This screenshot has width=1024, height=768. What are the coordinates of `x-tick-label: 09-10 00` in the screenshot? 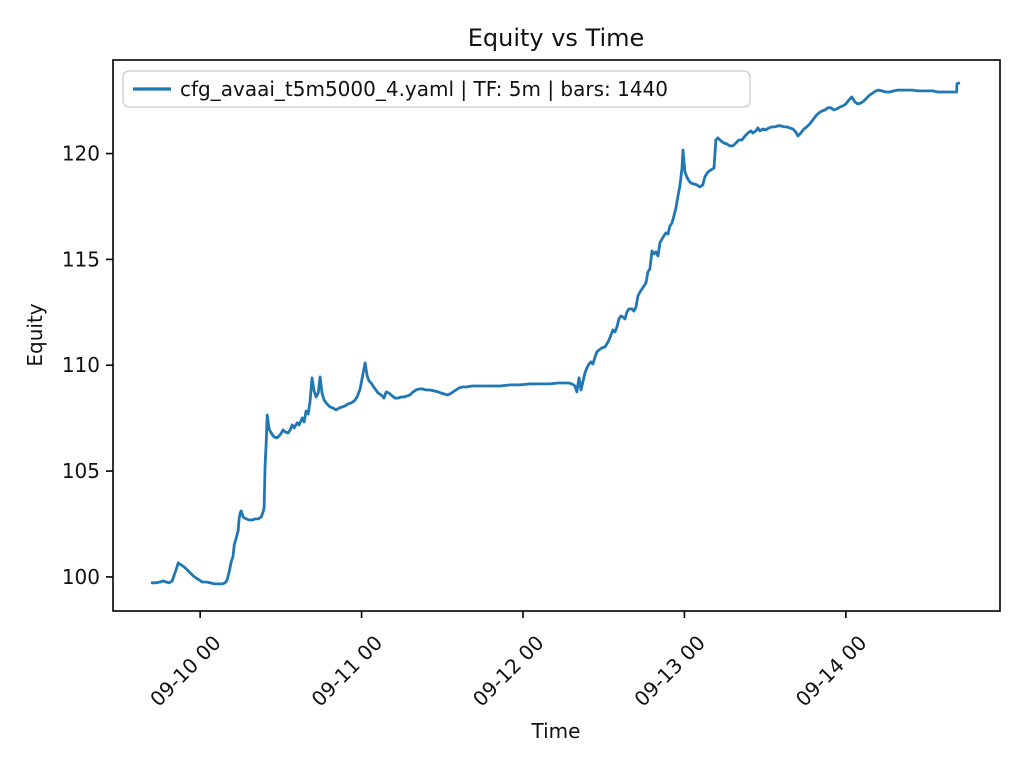 It's located at (185, 671).